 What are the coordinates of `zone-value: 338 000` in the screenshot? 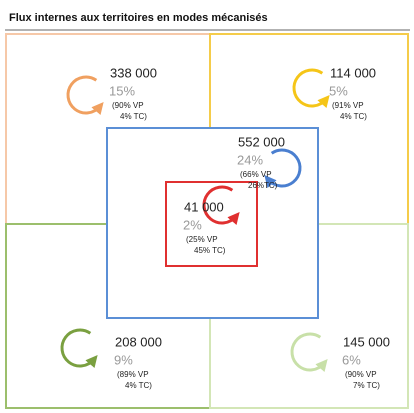 It's located at (133, 72).